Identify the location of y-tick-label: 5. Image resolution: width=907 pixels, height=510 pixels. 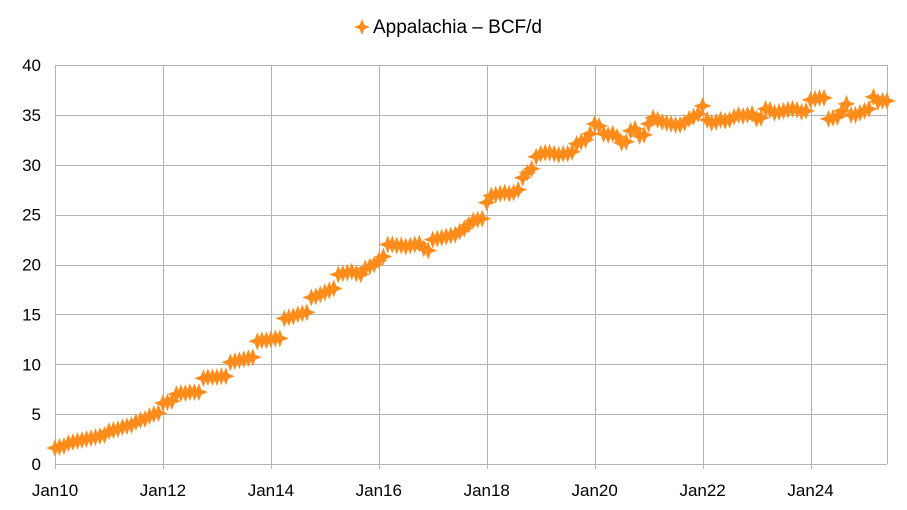
(36, 414).